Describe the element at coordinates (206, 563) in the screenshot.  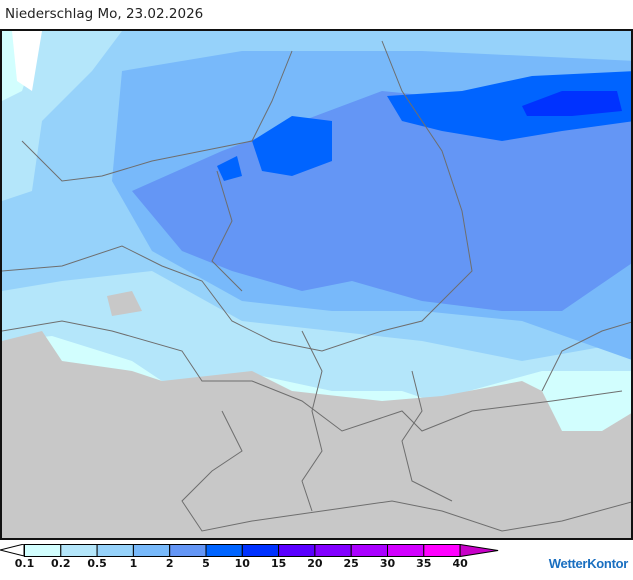
I see `legend-tick-label: 5` at that location.